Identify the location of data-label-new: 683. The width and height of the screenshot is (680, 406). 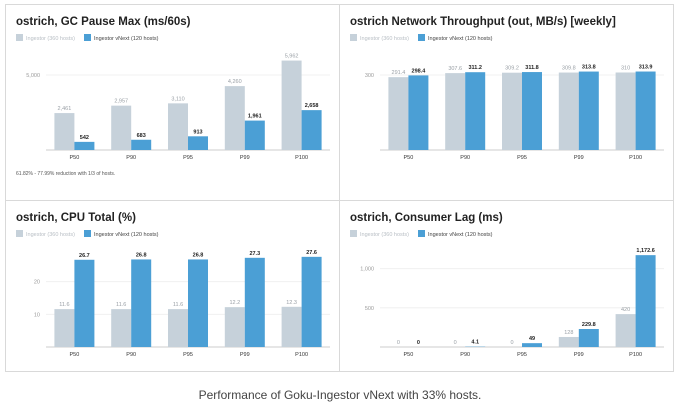
(141, 136).